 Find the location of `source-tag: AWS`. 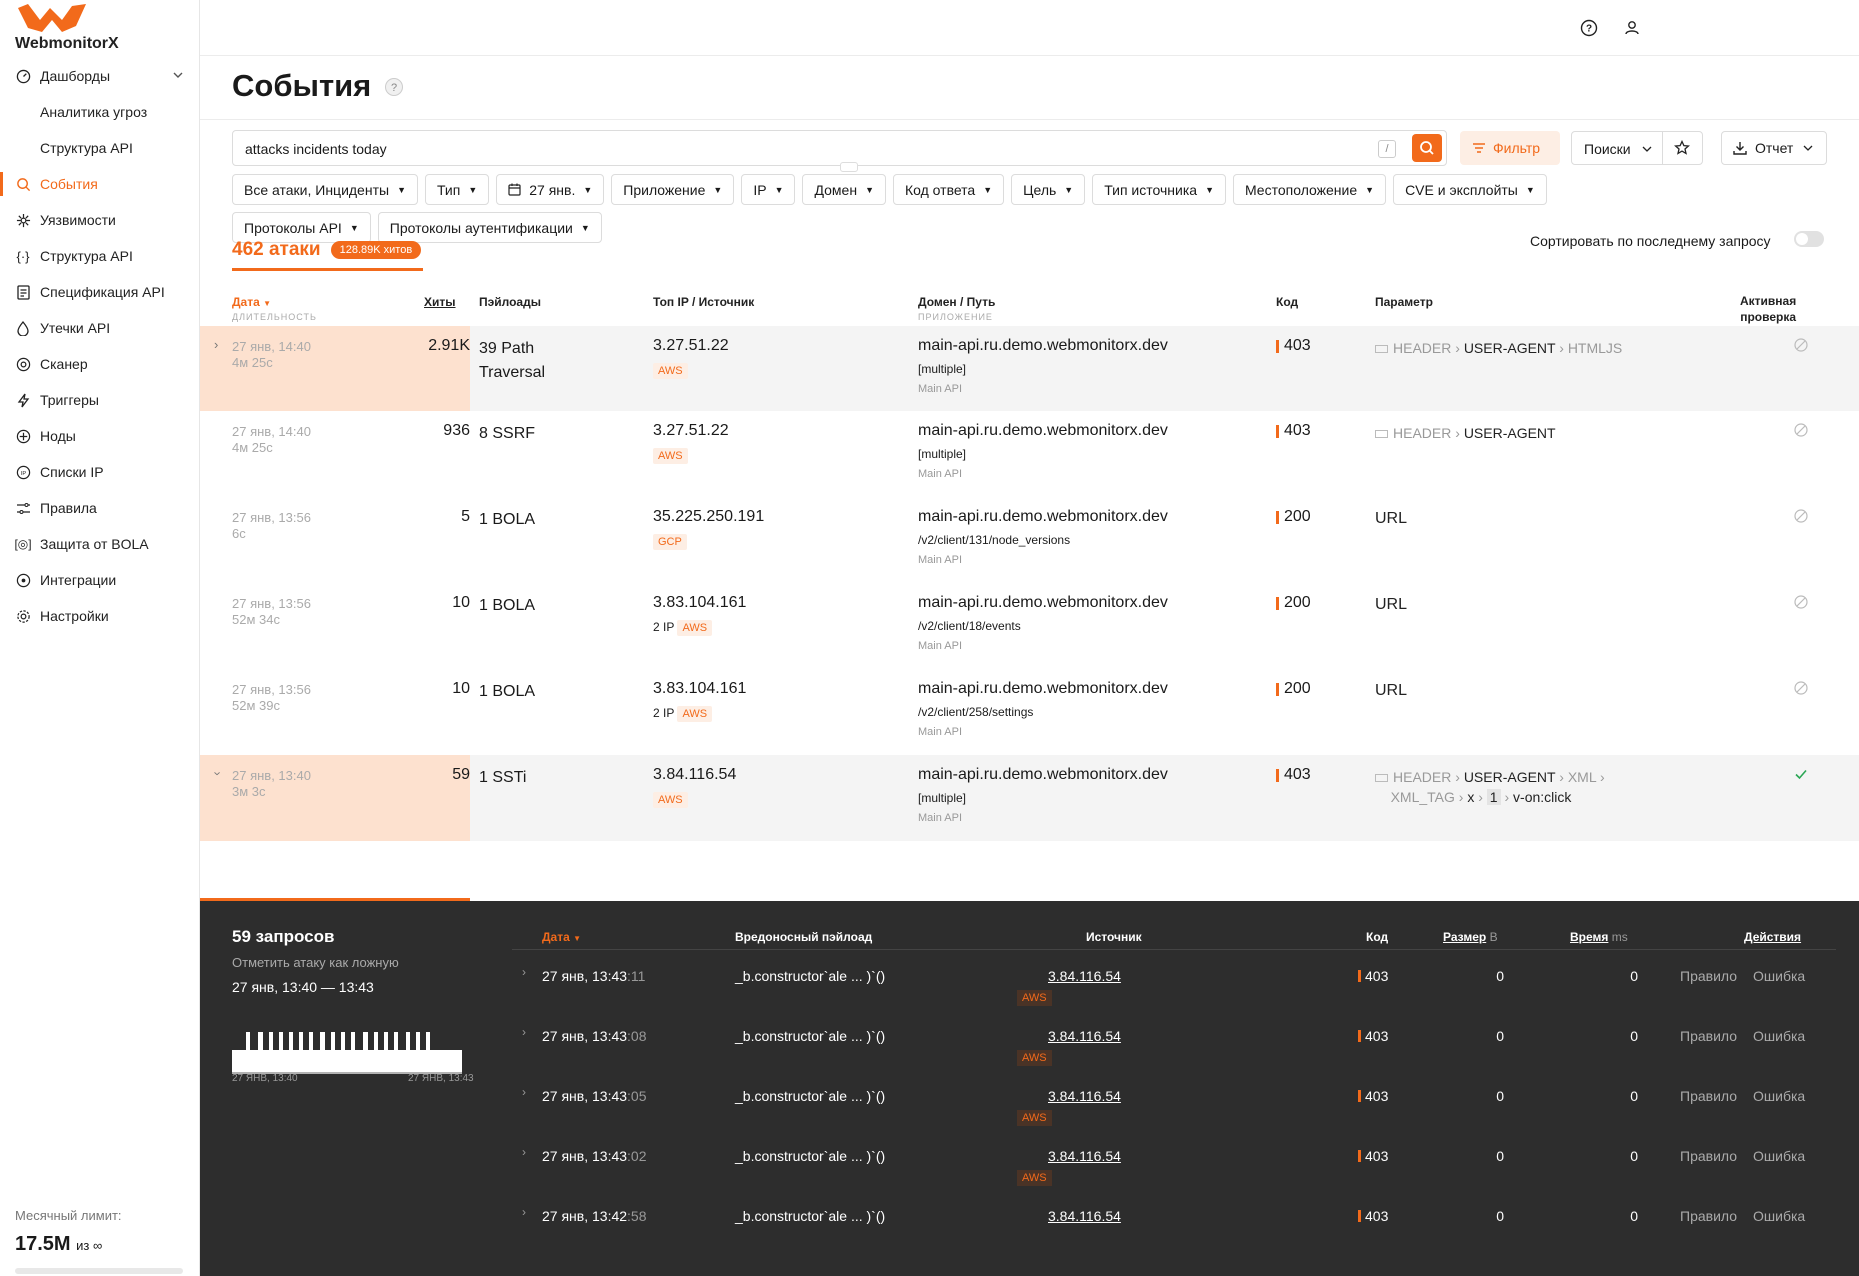

source-tag: AWS is located at coordinates (670, 371).